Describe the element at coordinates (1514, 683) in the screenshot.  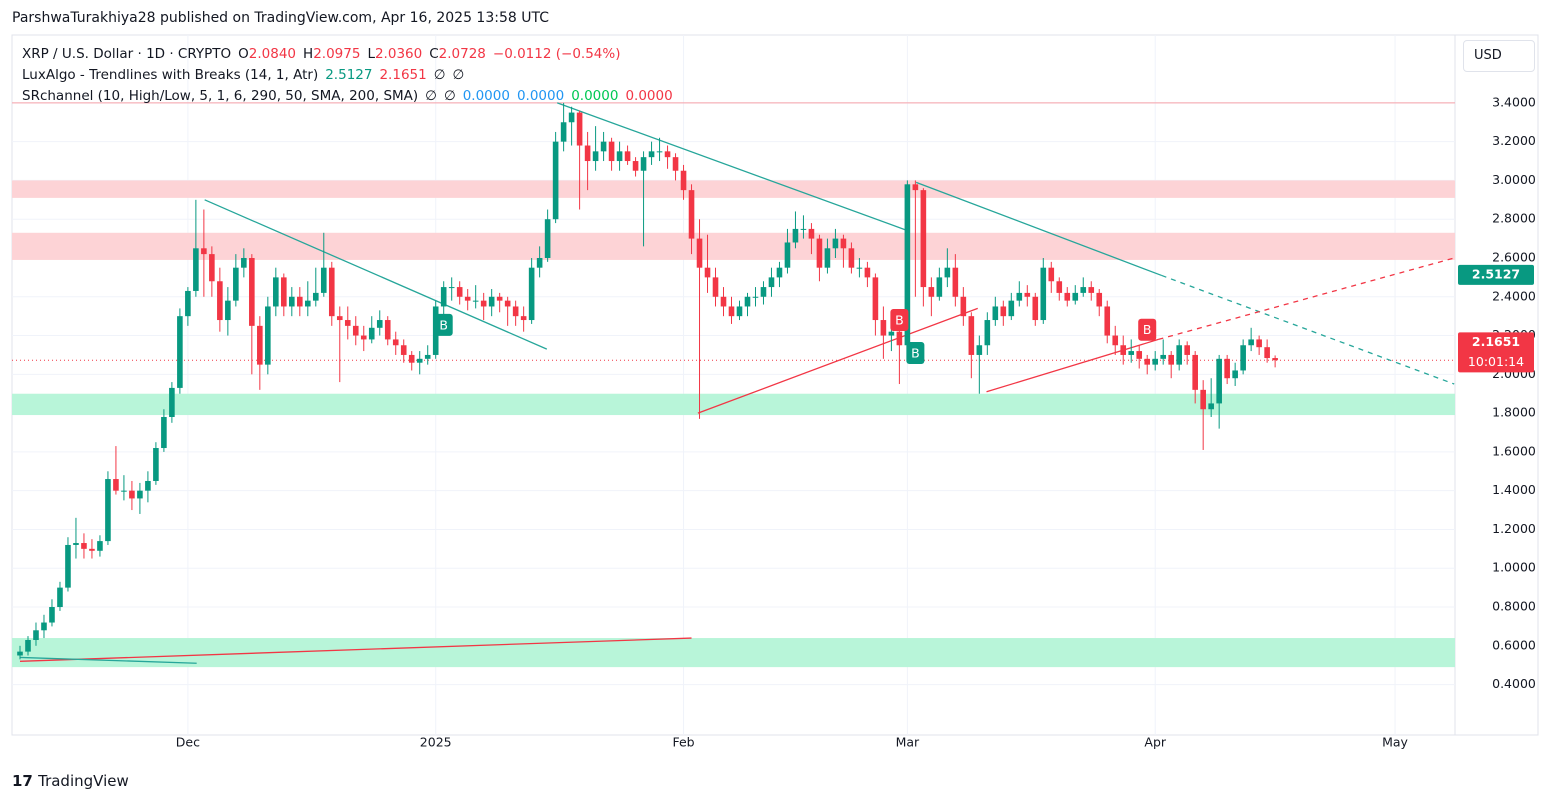
I see `y-tick-label: 0.4000` at that location.